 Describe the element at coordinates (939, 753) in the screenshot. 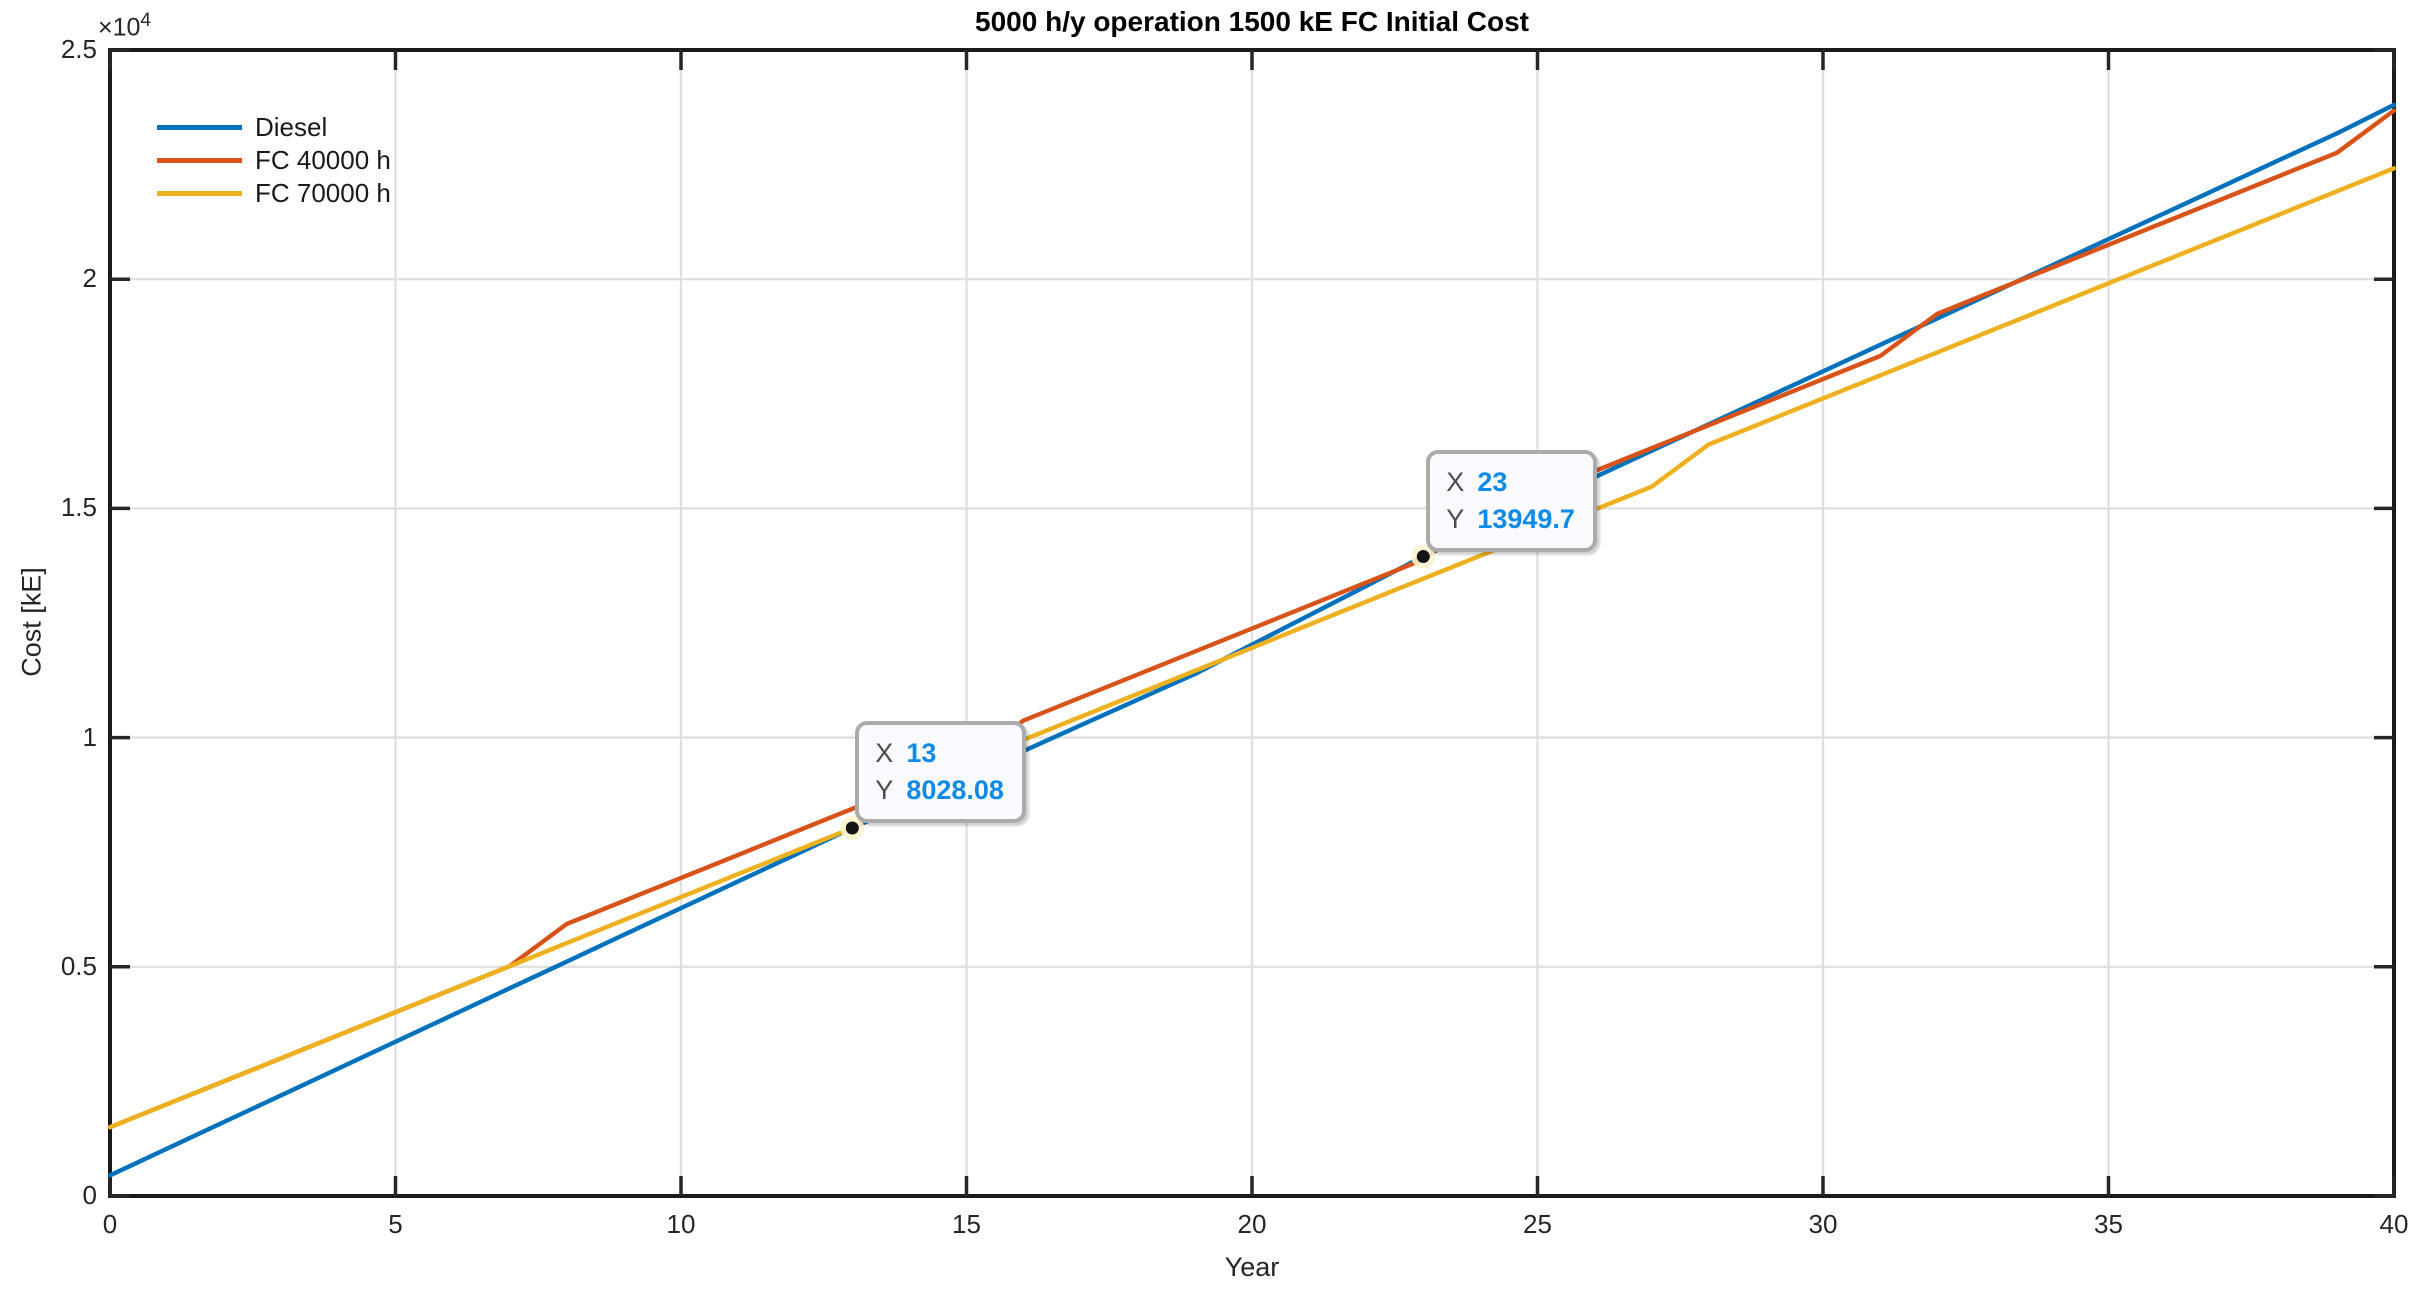

I see `datatip-x-row: X 13` at that location.